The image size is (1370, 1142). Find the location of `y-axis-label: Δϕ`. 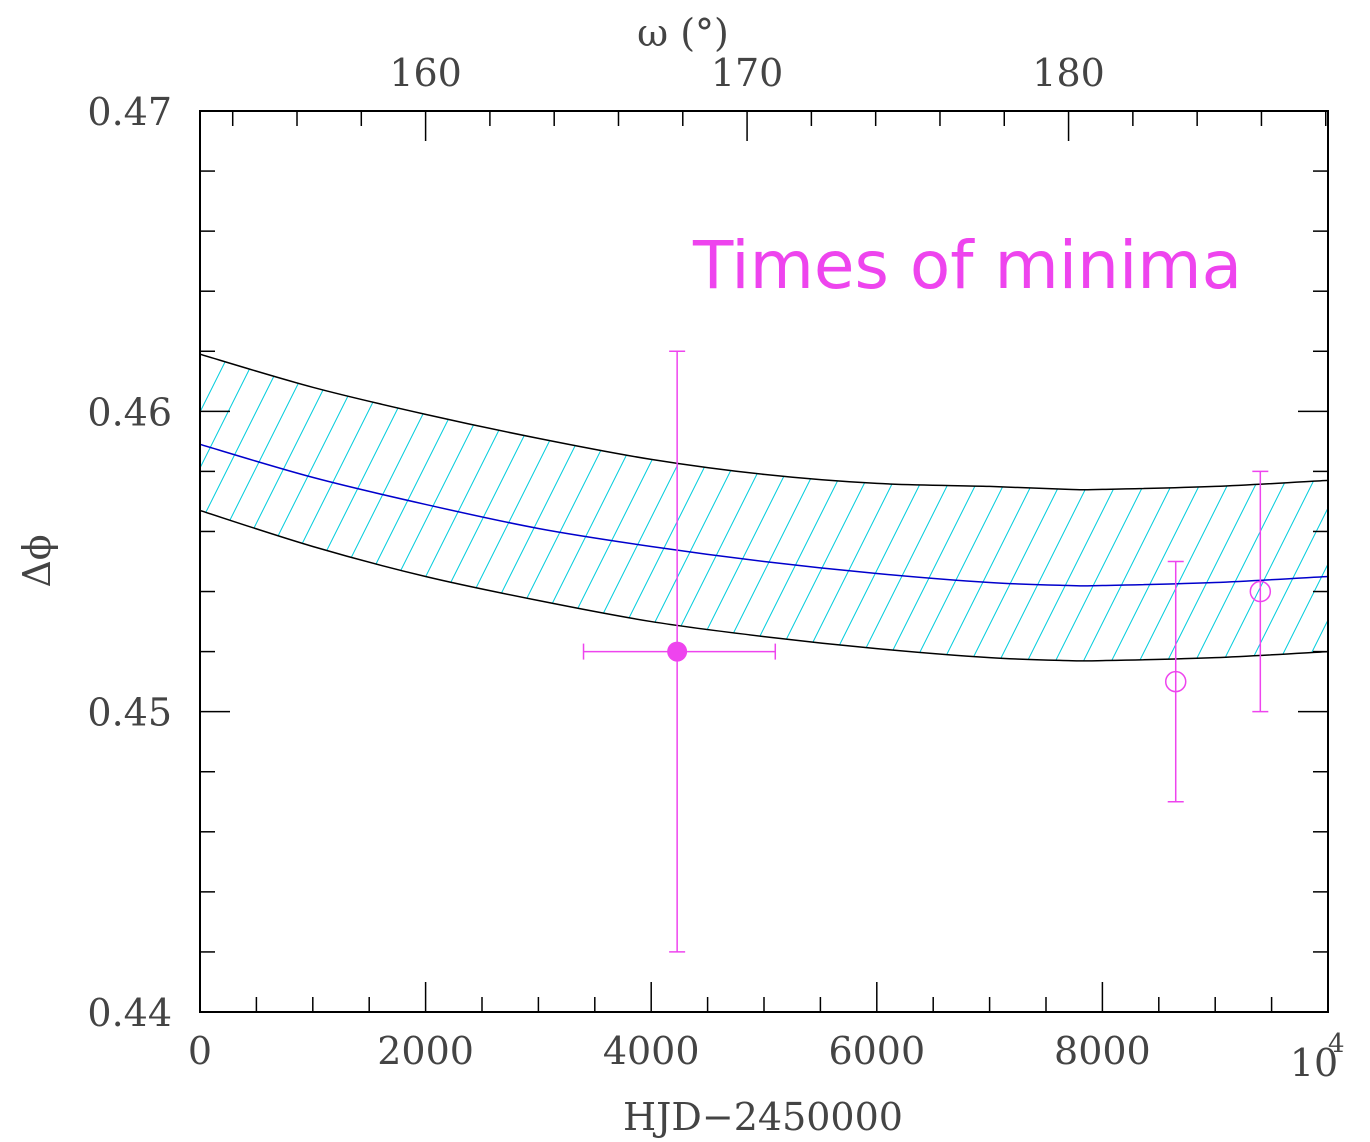

y-axis-label: Δϕ is located at coordinates (37, 560).